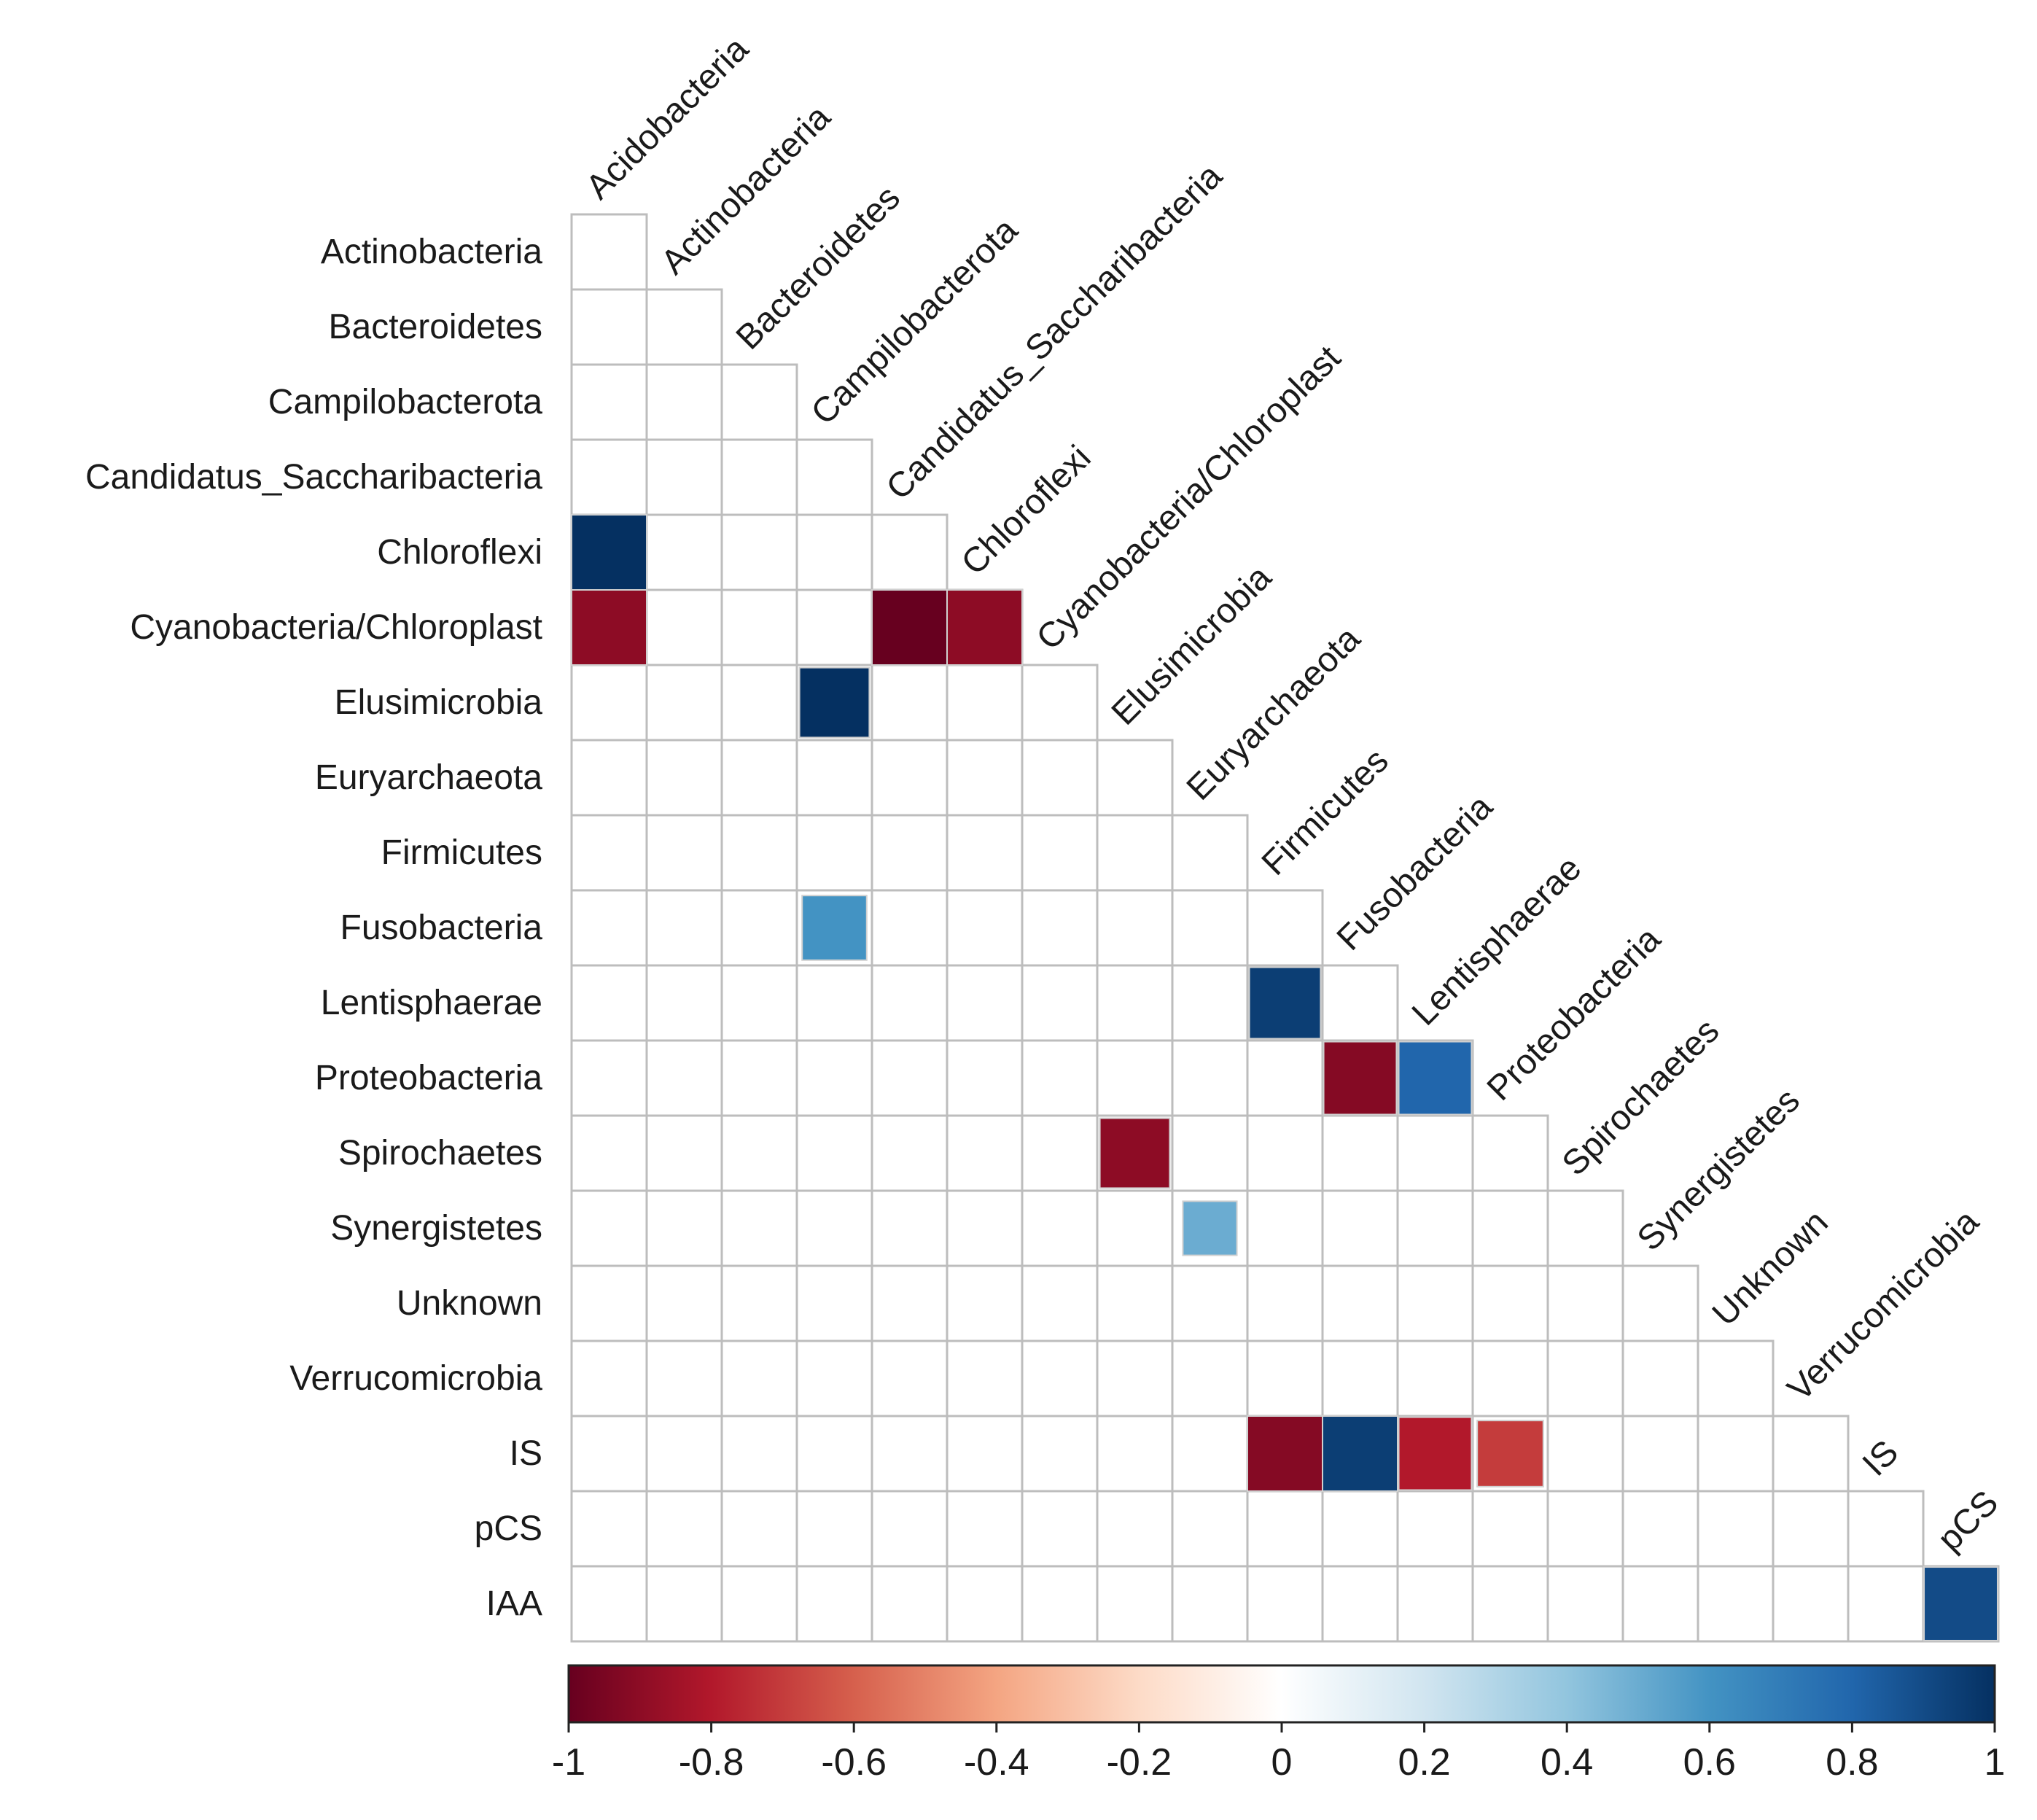 This screenshot has width=2037, height=1820. What do you see at coordinates (435, 327) in the screenshot?
I see `row-label: Bacteroidetes` at bounding box center [435, 327].